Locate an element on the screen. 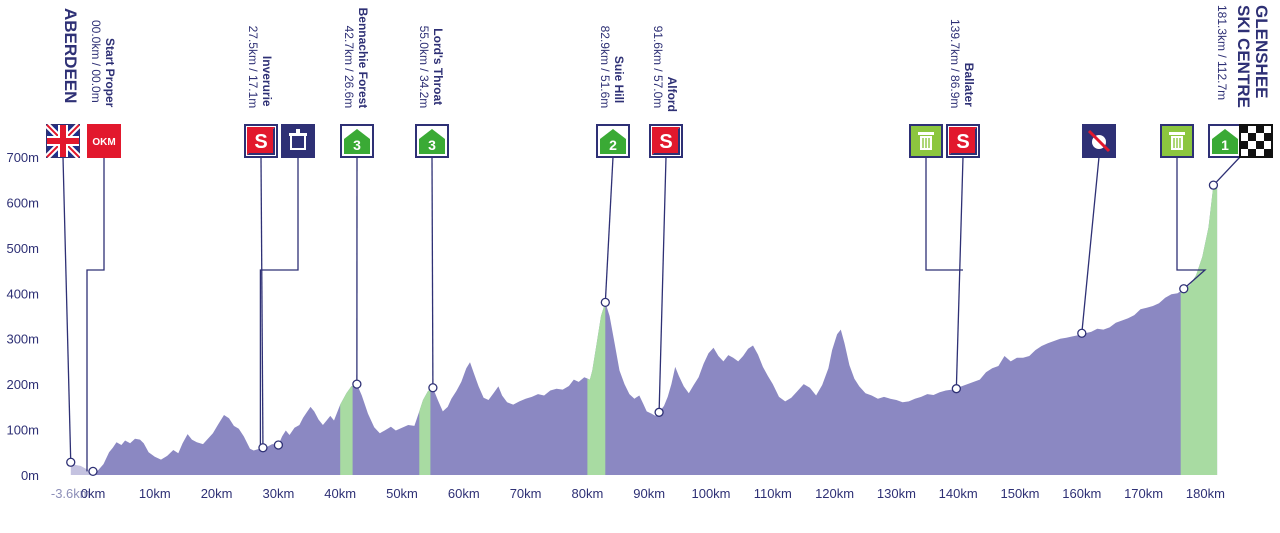 This screenshot has height=533, width=1280. x-tick-label: 0km is located at coordinates (93, 493).